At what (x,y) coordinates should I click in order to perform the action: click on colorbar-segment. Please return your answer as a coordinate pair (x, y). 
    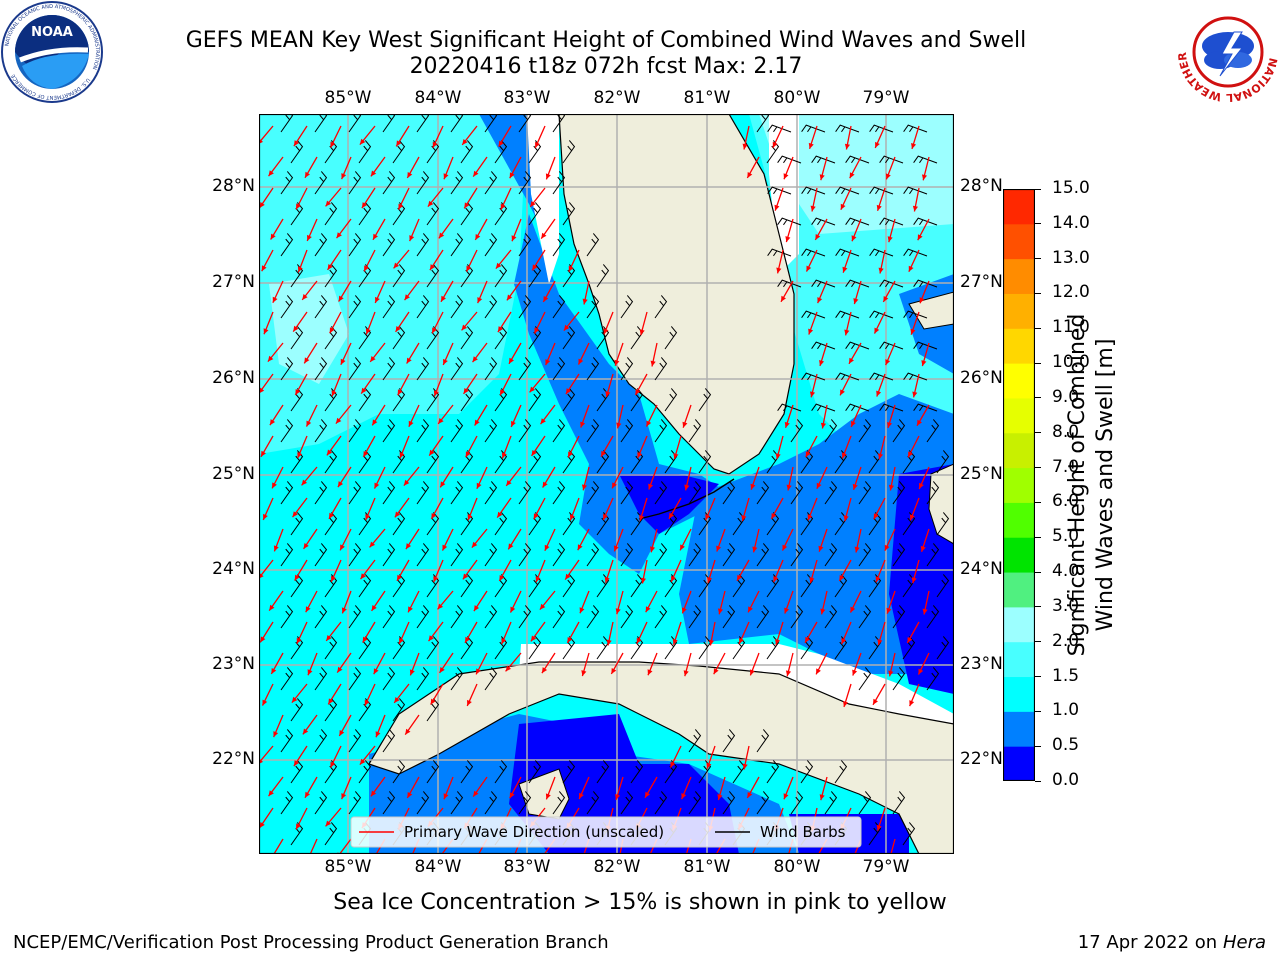
    Looking at the image, I should click on (1019, 659).